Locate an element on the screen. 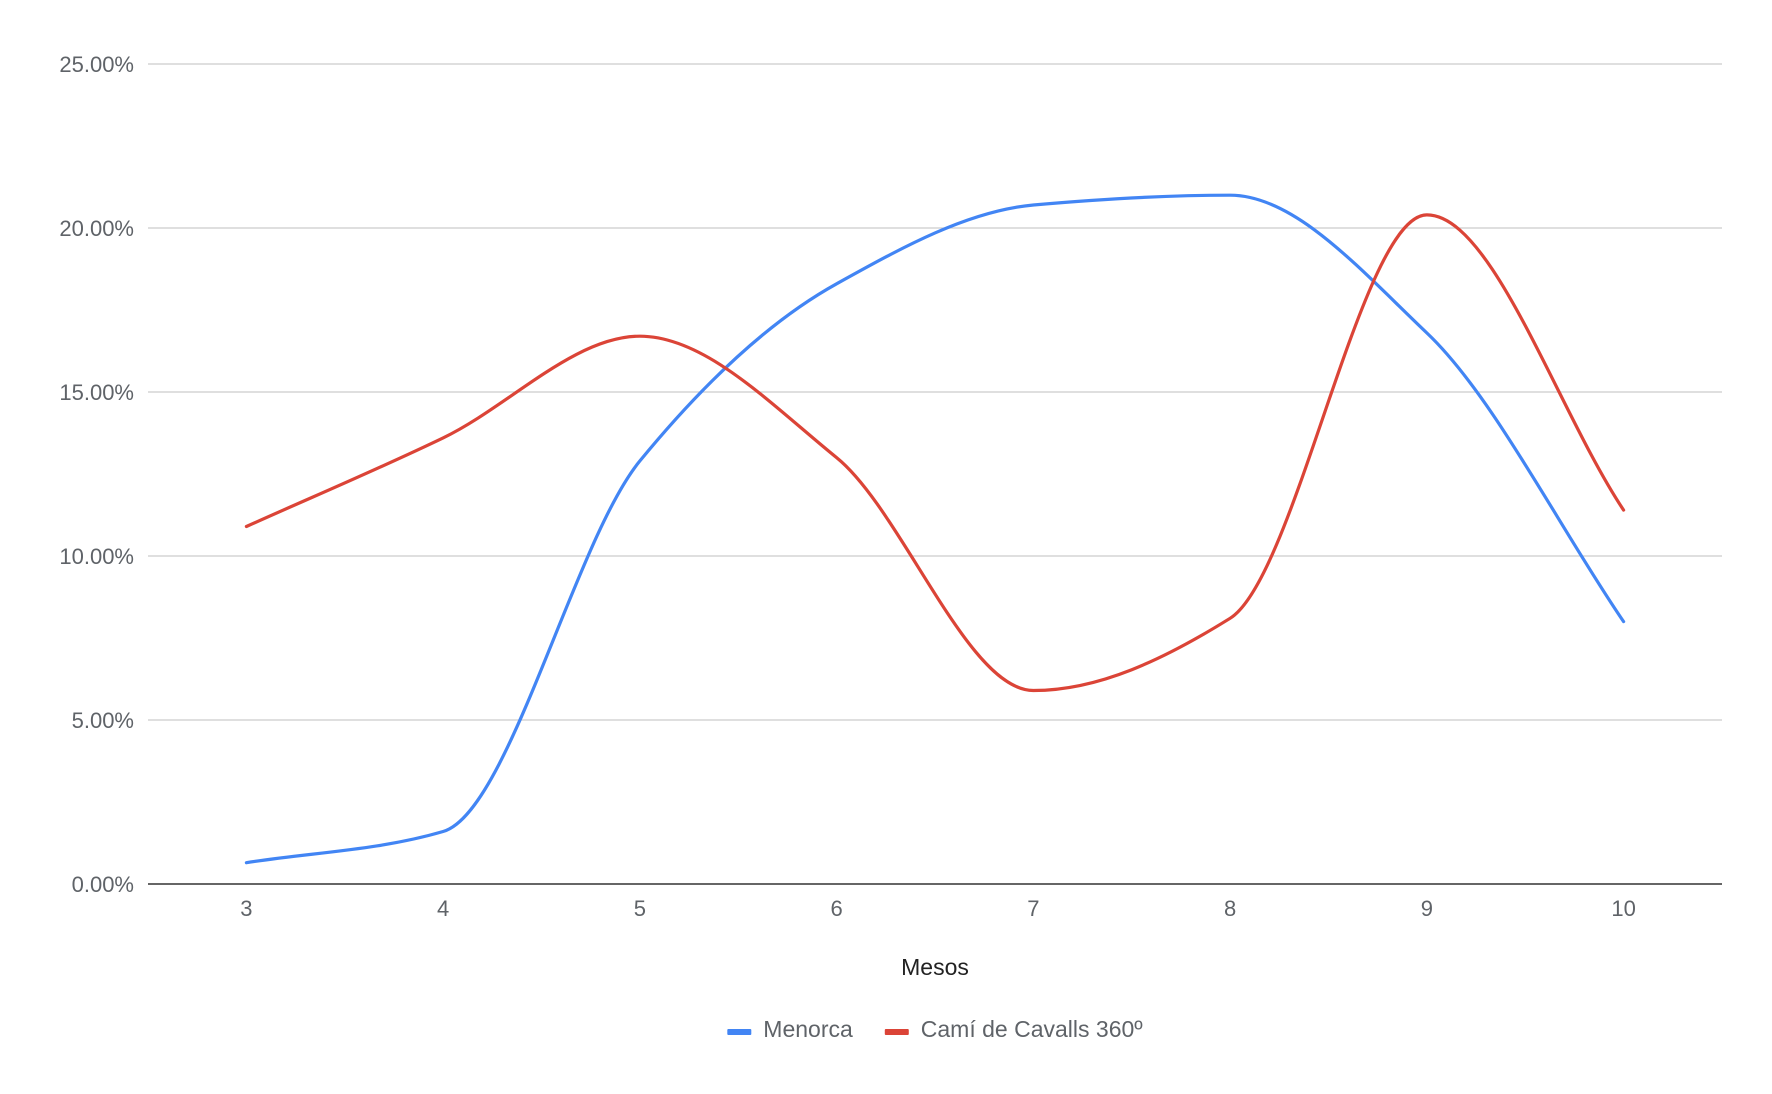 This screenshot has height=1094, width=1772. legend-item-0: Menorca is located at coordinates (790, 1029).